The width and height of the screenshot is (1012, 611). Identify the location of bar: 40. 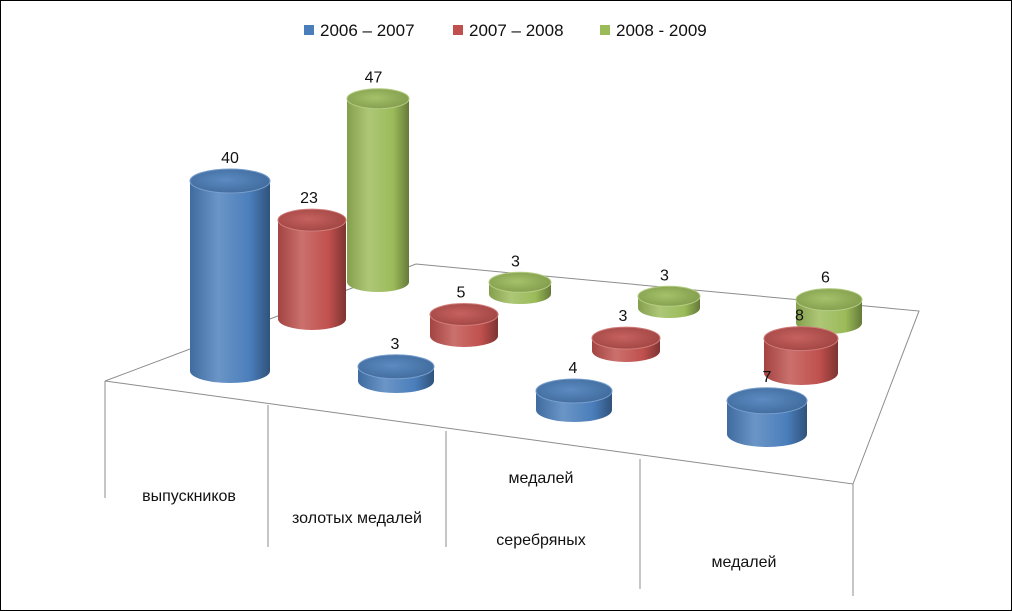
(230, 266).